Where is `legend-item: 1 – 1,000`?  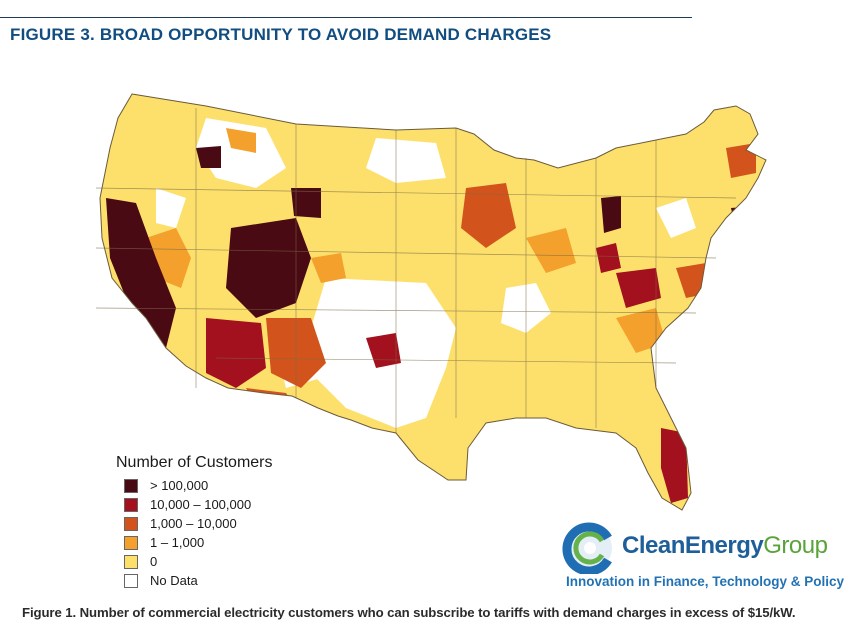 legend-item: 1 – 1,000 is located at coordinates (194, 542).